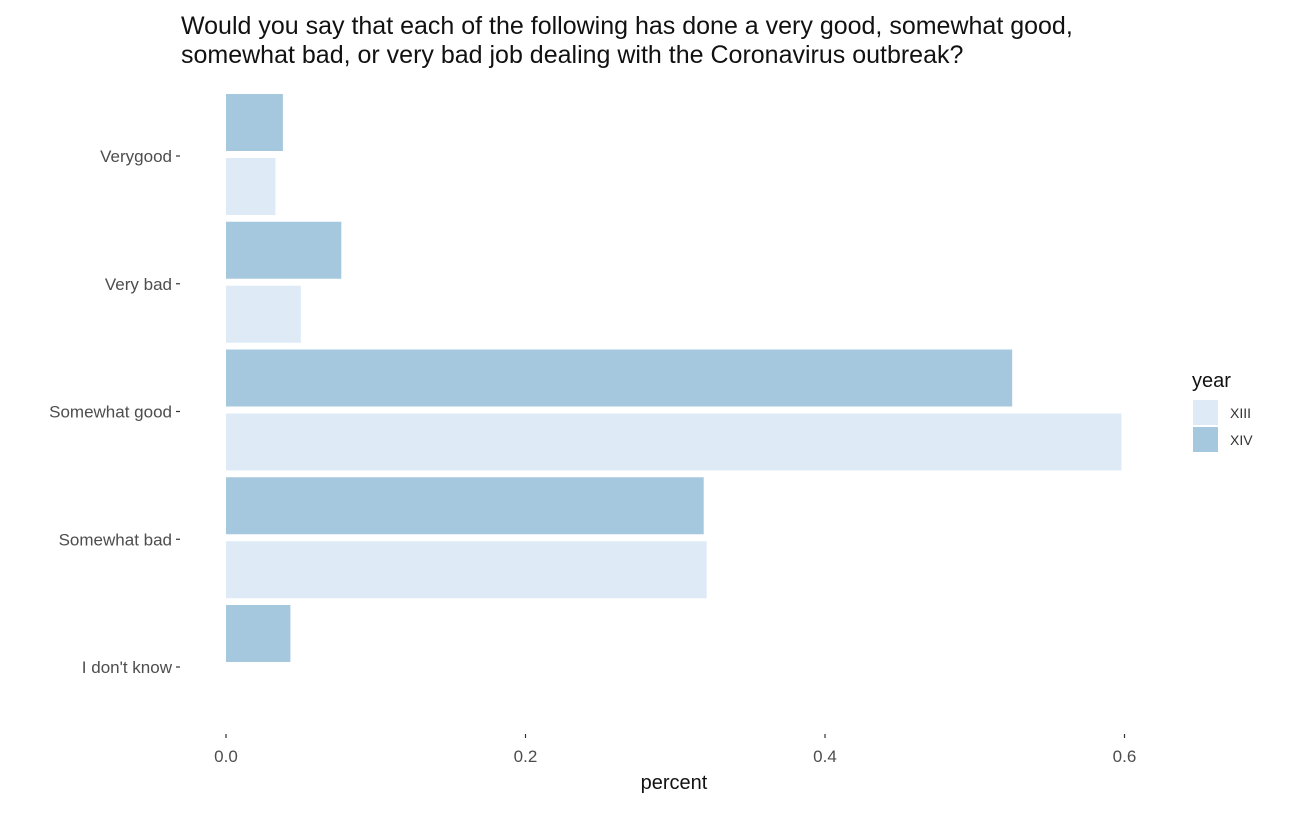 The height and width of the screenshot is (834, 1314). I want to click on legend-label-xiv: XIV, so click(1241, 440).